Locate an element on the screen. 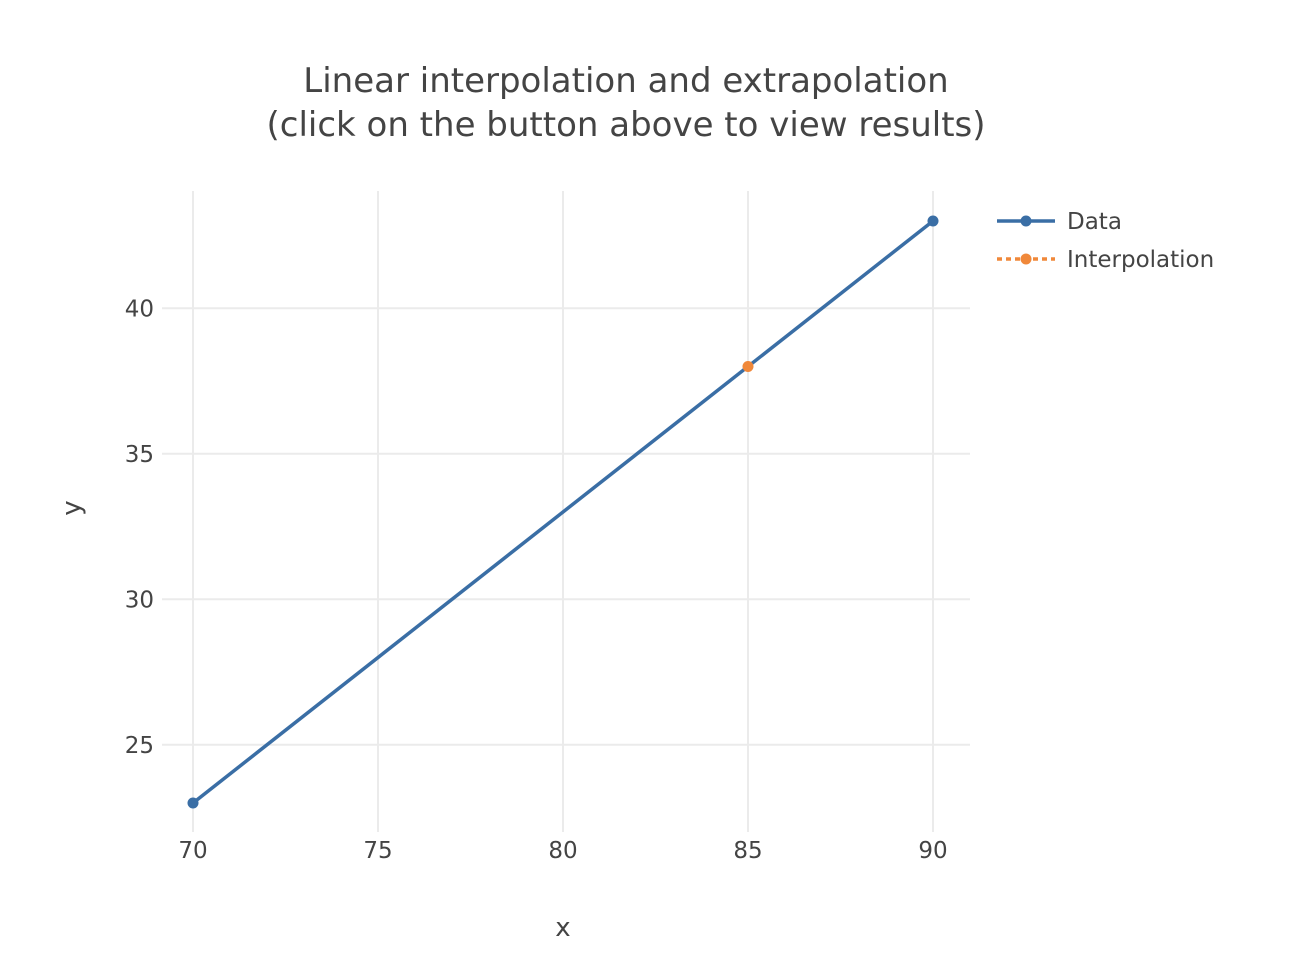 This screenshot has height=980, width=1294. y-axis-title: y is located at coordinates (72, 507).